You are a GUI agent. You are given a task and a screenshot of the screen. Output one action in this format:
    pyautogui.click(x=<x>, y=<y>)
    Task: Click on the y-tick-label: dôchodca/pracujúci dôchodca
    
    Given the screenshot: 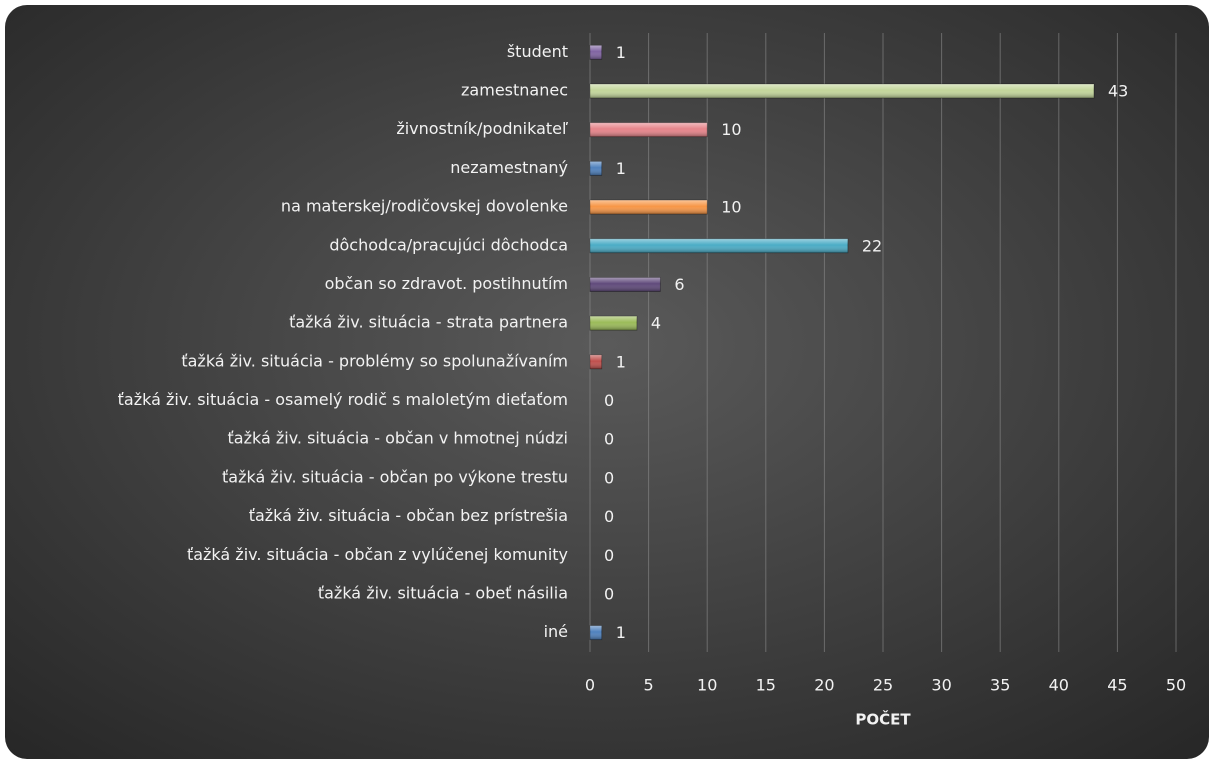 What is the action you would take?
    pyautogui.click(x=448, y=244)
    